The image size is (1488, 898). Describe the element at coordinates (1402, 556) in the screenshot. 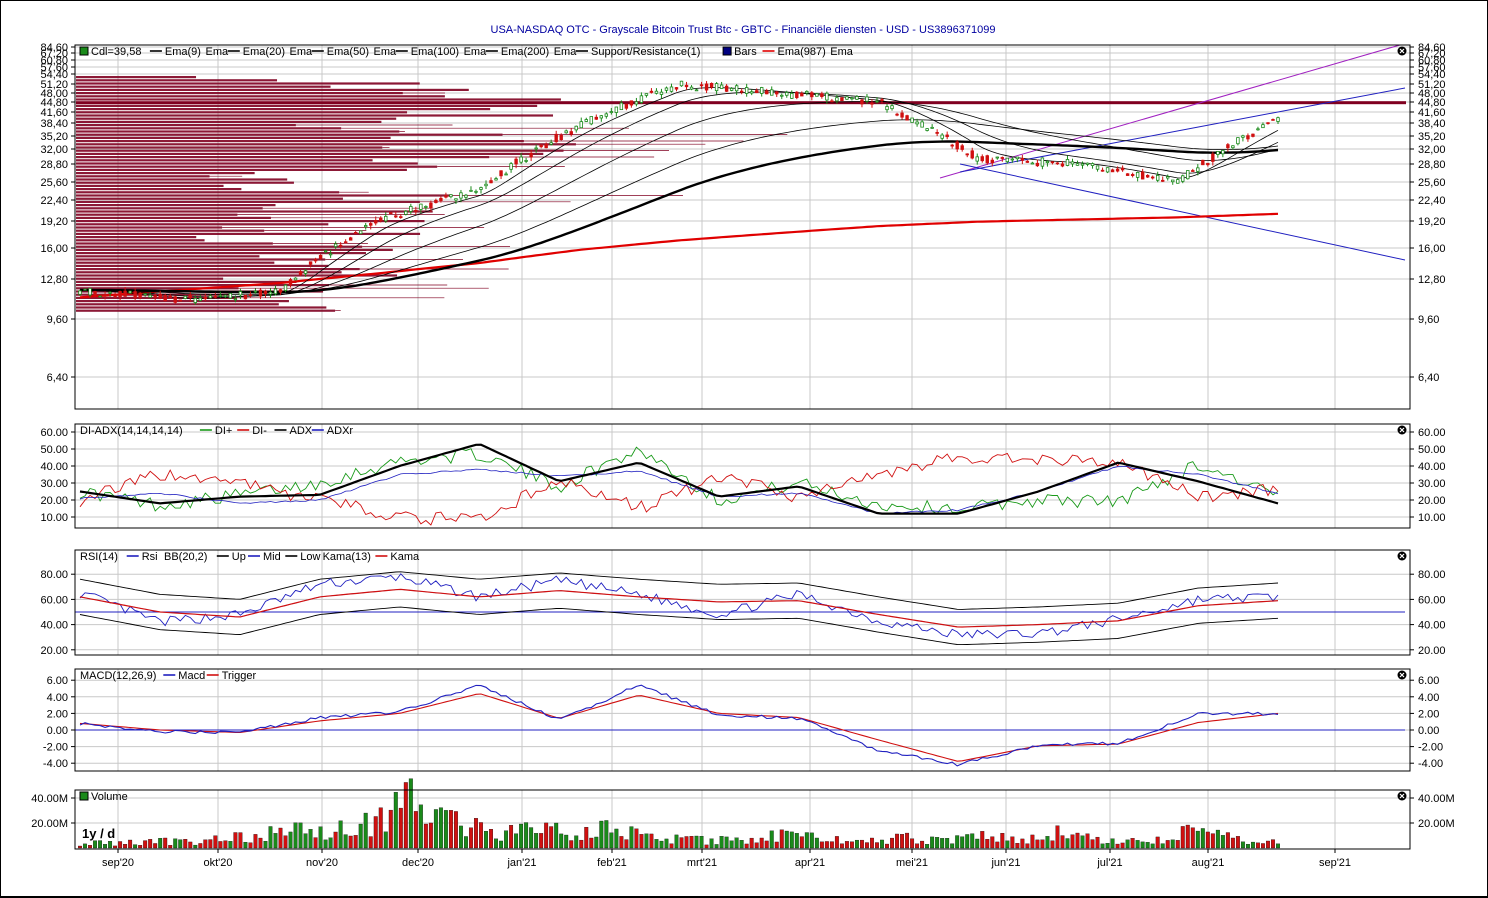

I see `rsi-close-icon` at that location.